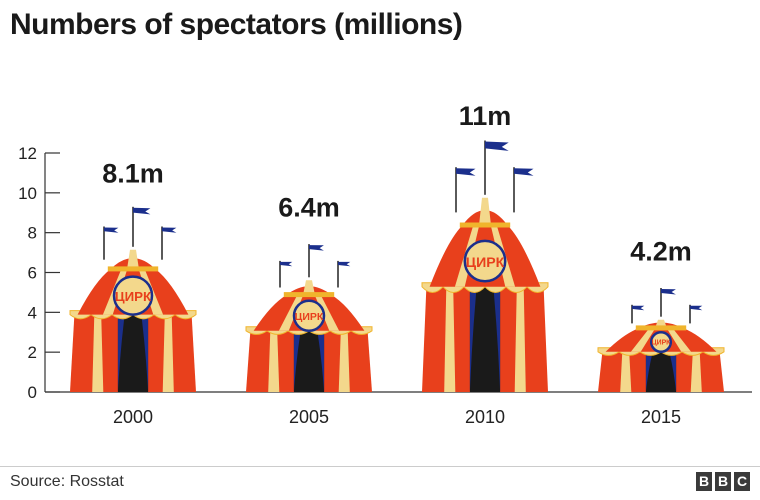  Describe the element at coordinates (32, 392) in the screenshot. I see `y-tick-label: 0` at that location.